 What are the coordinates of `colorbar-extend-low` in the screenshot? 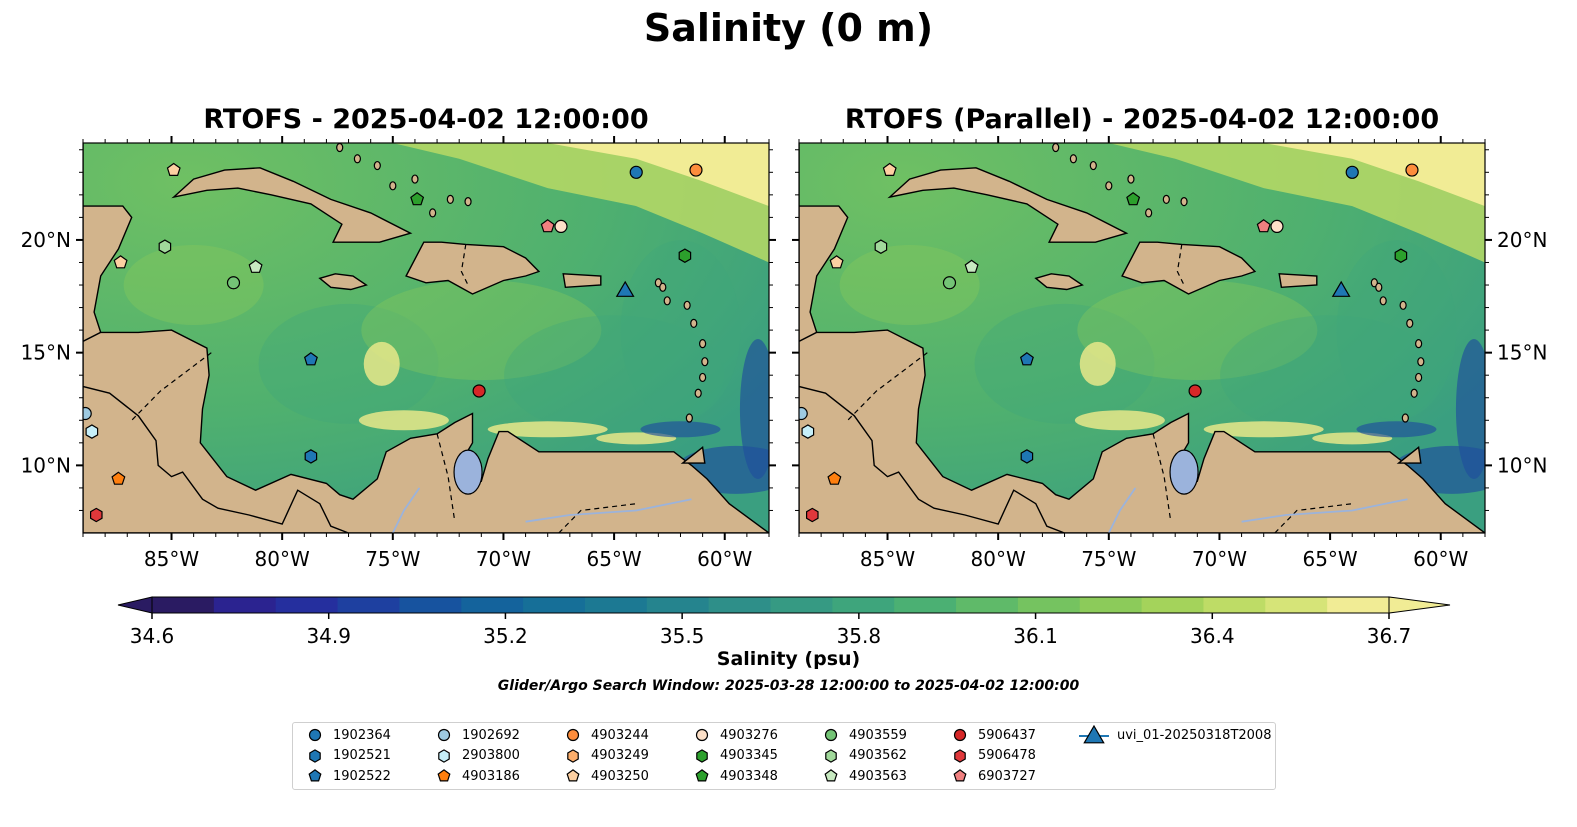 It's located at (135, 605).